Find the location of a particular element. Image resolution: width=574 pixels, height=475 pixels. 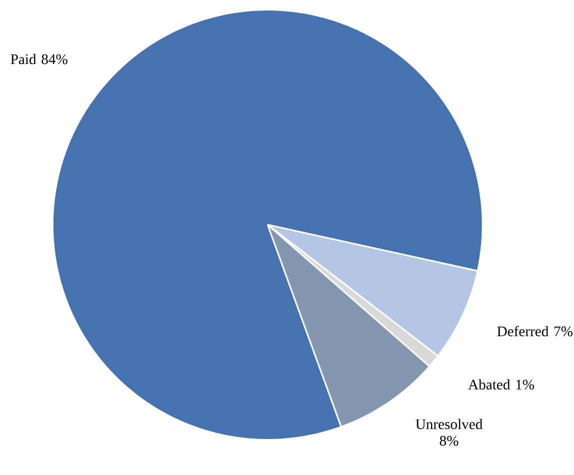

slice-label: Paid is located at coordinates (23, 59).